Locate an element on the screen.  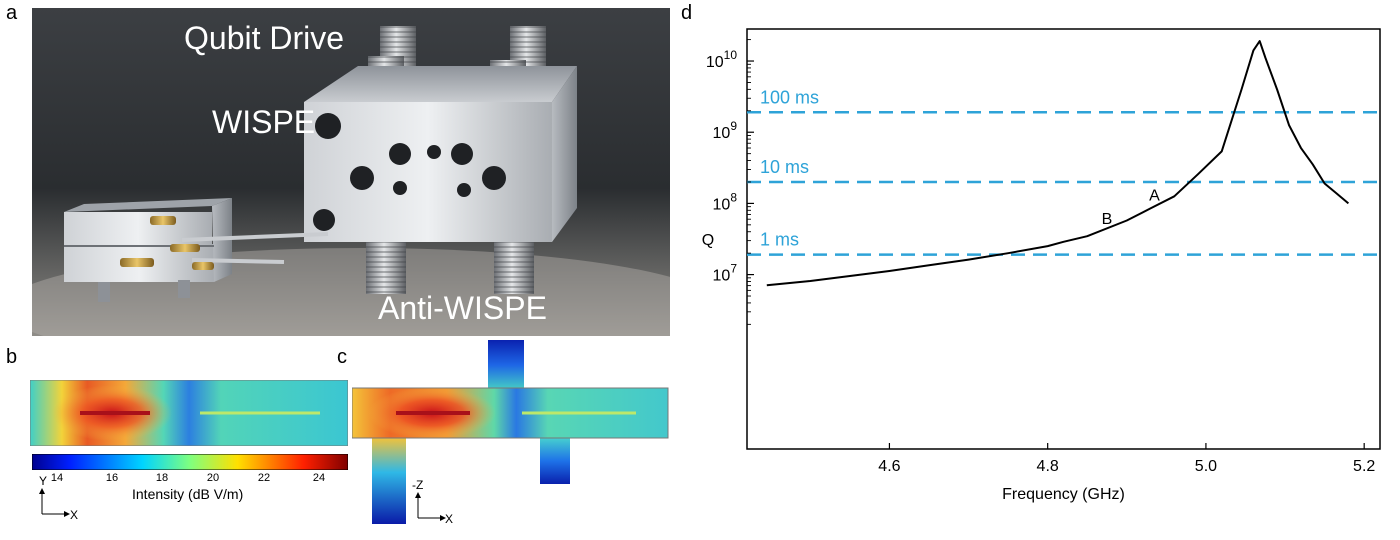
curve-annotation: A is located at coordinates (1154, 196).